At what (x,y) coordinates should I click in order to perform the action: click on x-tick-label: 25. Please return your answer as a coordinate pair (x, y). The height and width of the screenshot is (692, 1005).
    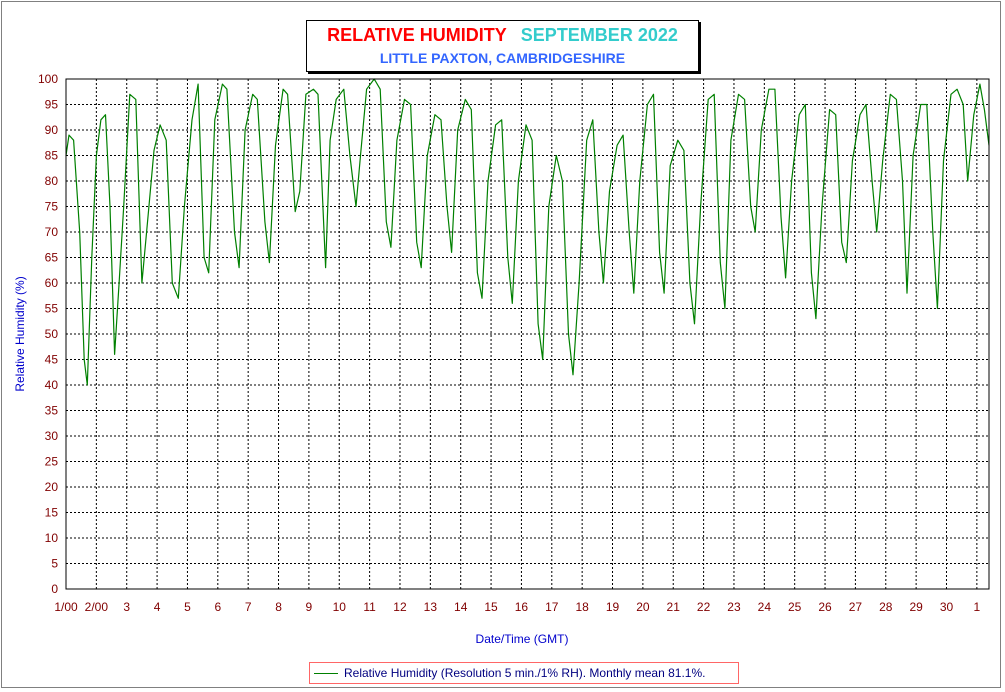
    Looking at the image, I should click on (795, 607).